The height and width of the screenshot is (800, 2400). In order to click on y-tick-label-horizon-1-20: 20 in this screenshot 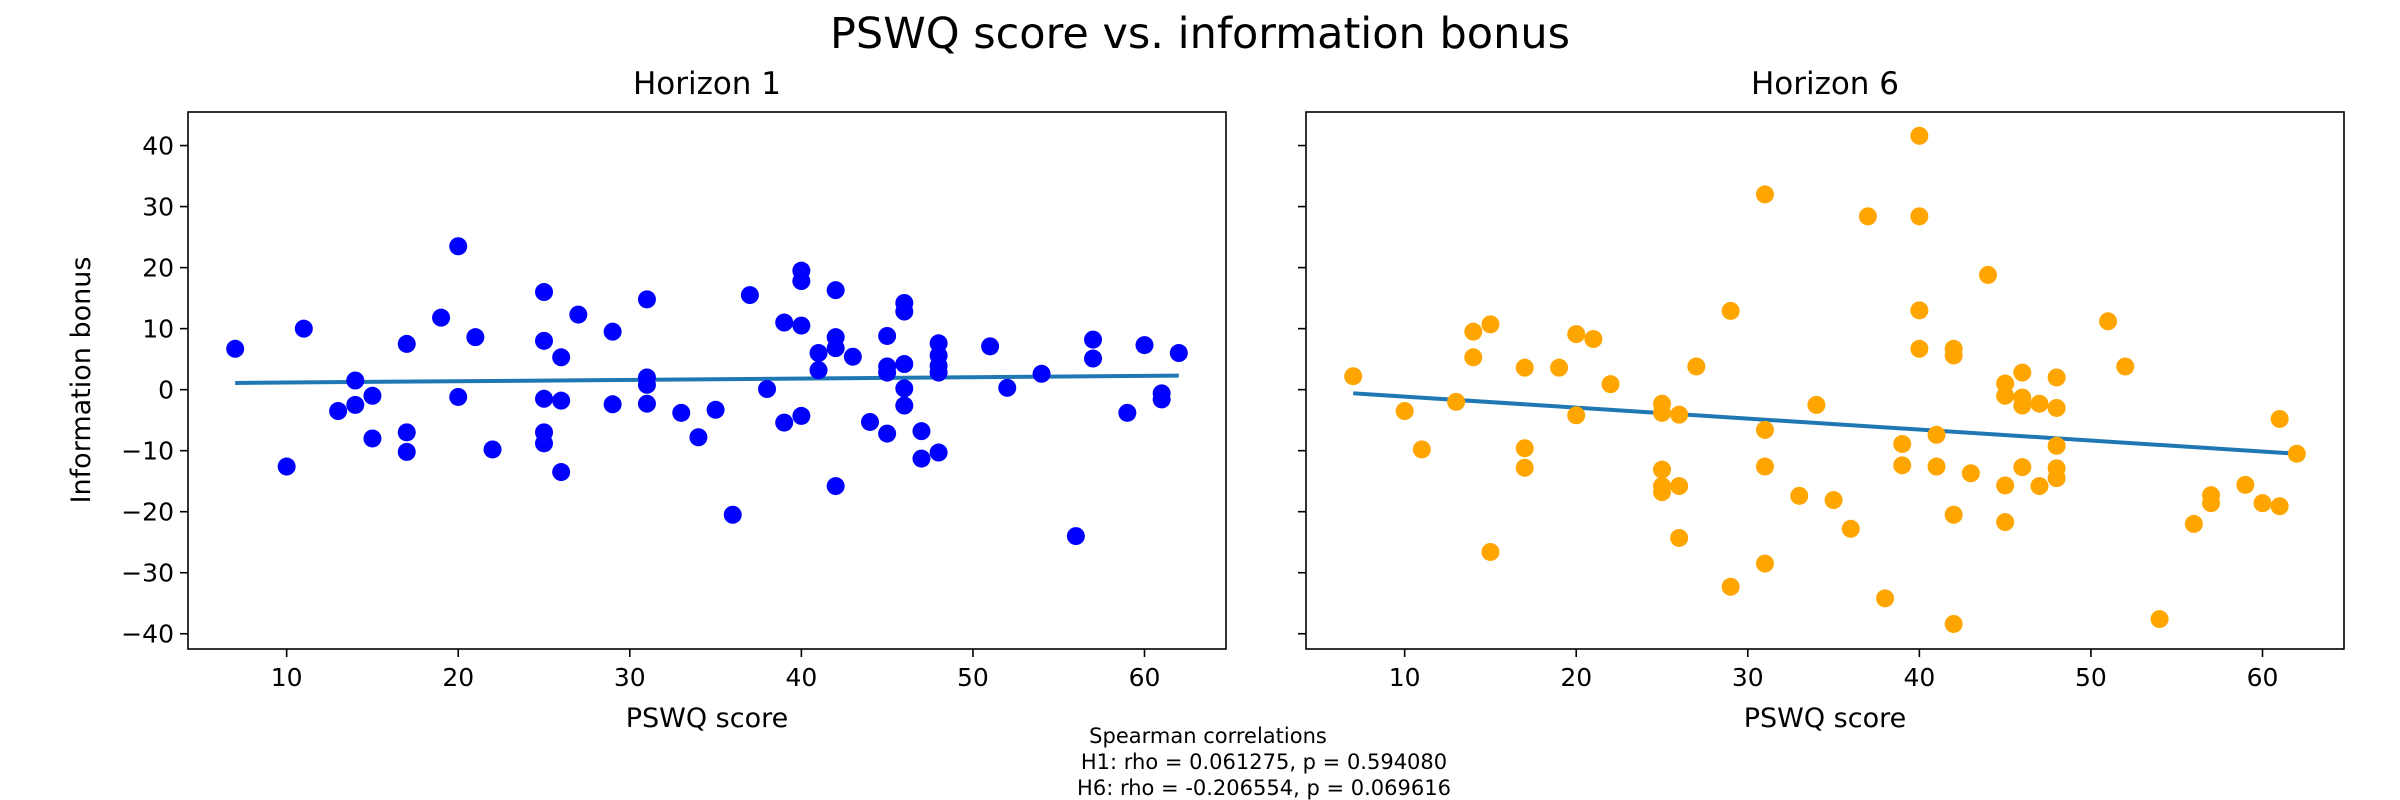, I will do `click(158, 268)`.